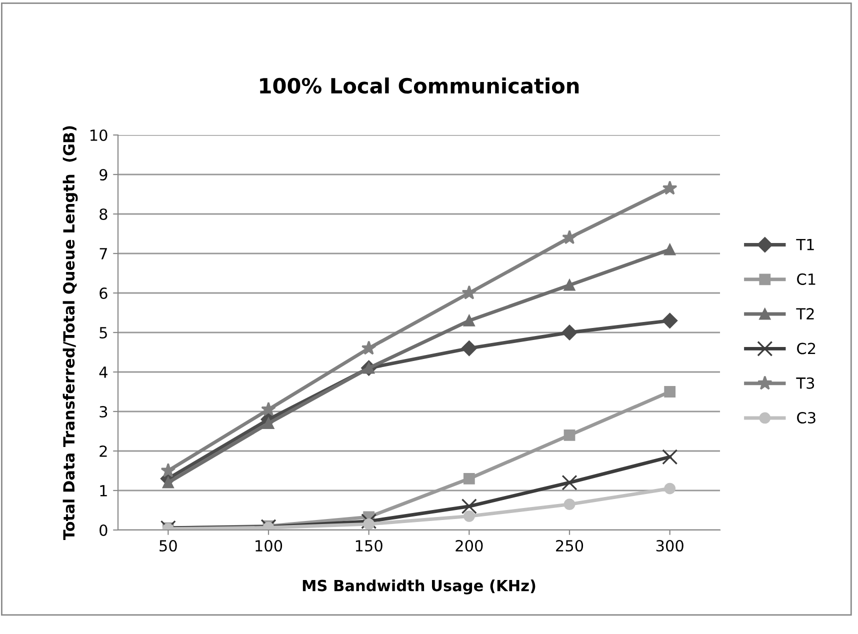 The width and height of the screenshot is (858, 634). I want to click on legend-label: T3, so click(805, 383).